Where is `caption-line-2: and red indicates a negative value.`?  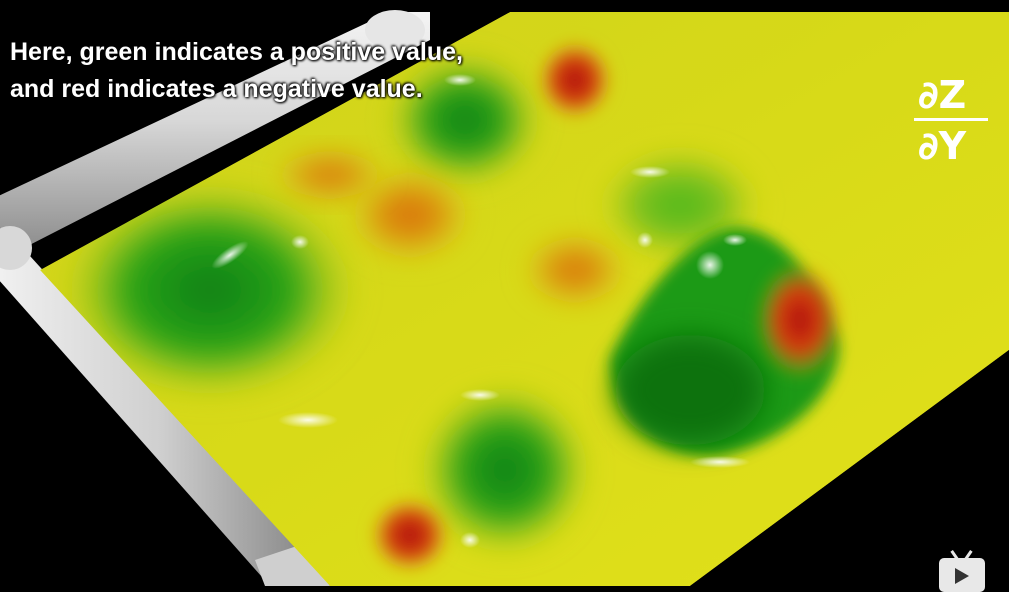 caption-line-2: and red indicates a negative value. is located at coordinates (216, 89).